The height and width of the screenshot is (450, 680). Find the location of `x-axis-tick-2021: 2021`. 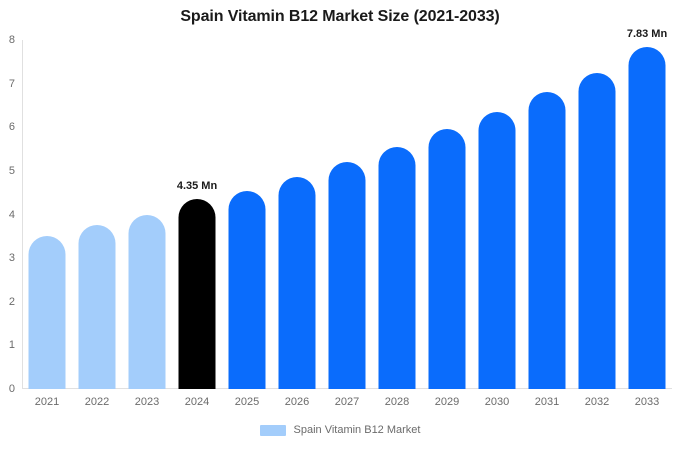

x-axis-tick-2021: 2021 is located at coordinates (47, 402).